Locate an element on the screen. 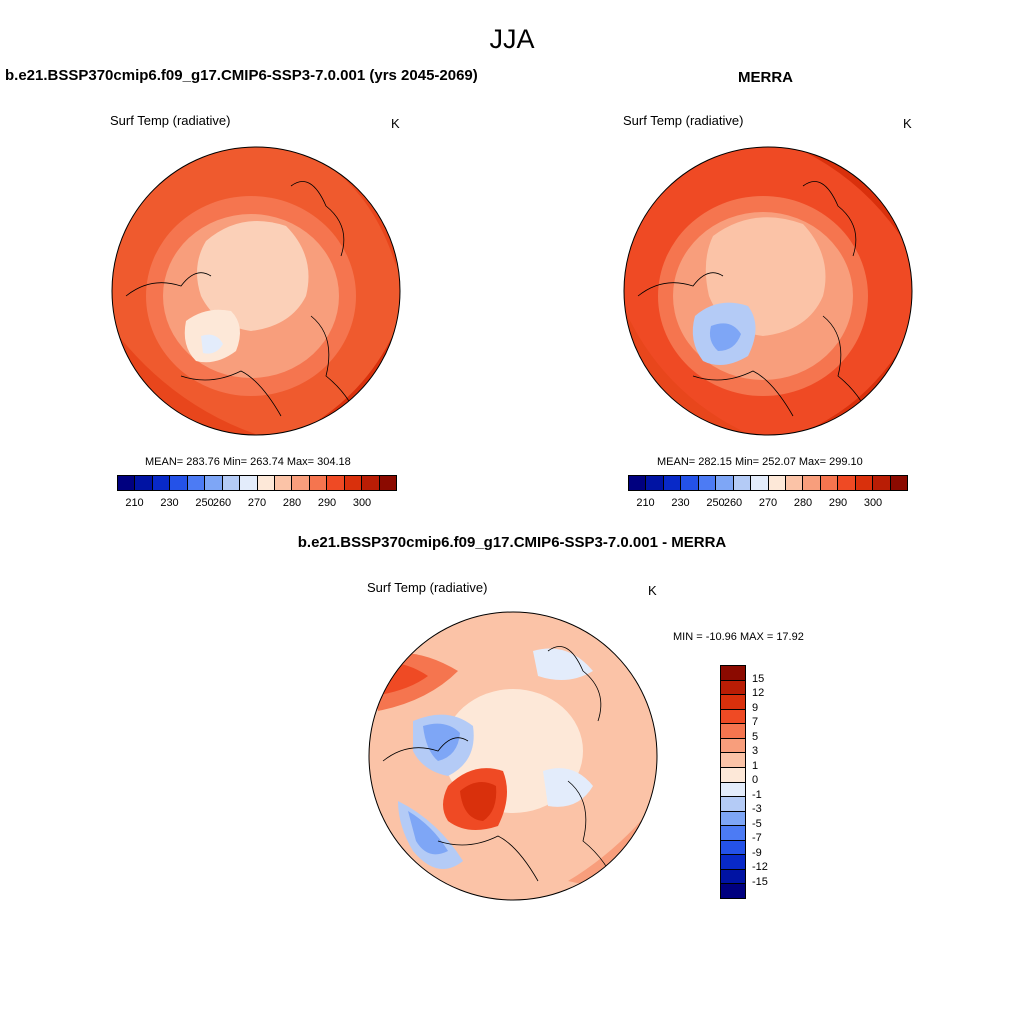  diff-colorbar-tick-label: -9 is located at coordinates (757, 852).